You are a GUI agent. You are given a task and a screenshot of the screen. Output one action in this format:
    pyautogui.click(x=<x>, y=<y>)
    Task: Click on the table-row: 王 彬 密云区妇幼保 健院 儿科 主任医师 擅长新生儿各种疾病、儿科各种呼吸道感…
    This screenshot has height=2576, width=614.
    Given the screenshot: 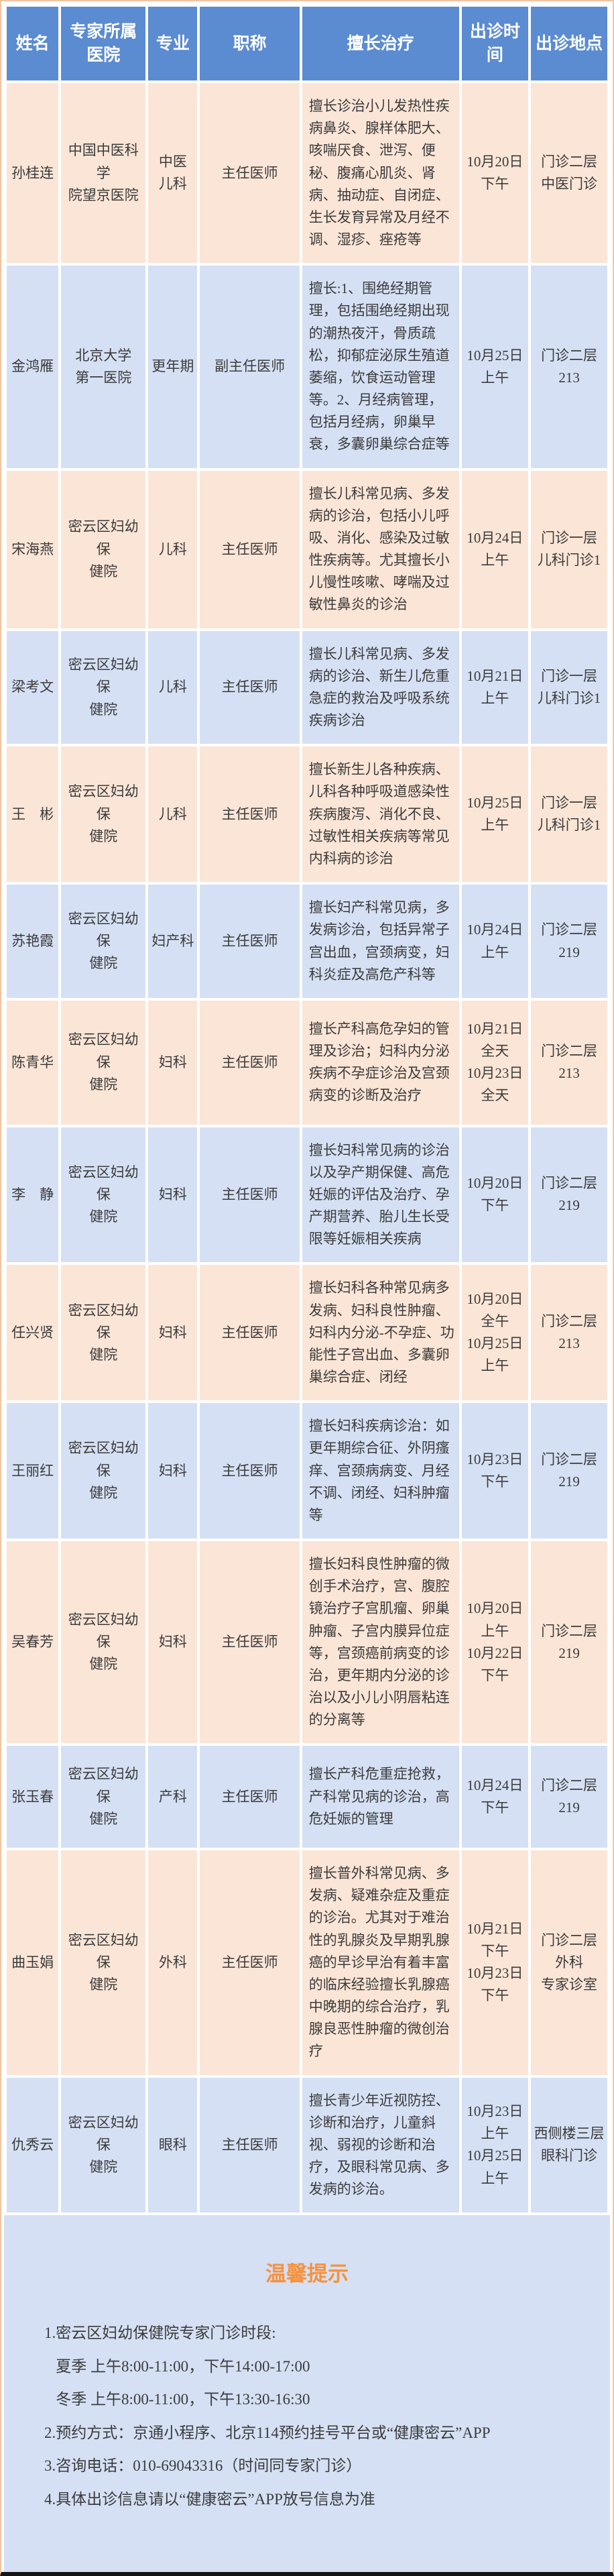 What is the action you would take?
    pyautogui.click(x=307, y=814)
    